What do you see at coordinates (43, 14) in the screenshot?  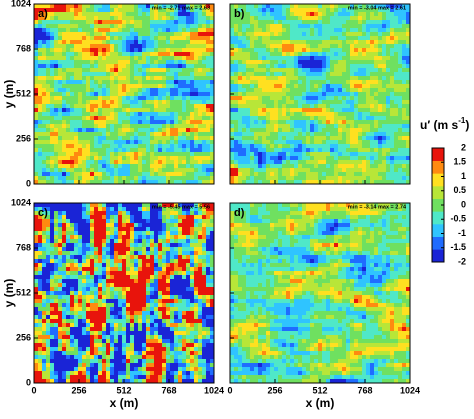 I see `panel-label: a)` at bounding box center [43, 14].